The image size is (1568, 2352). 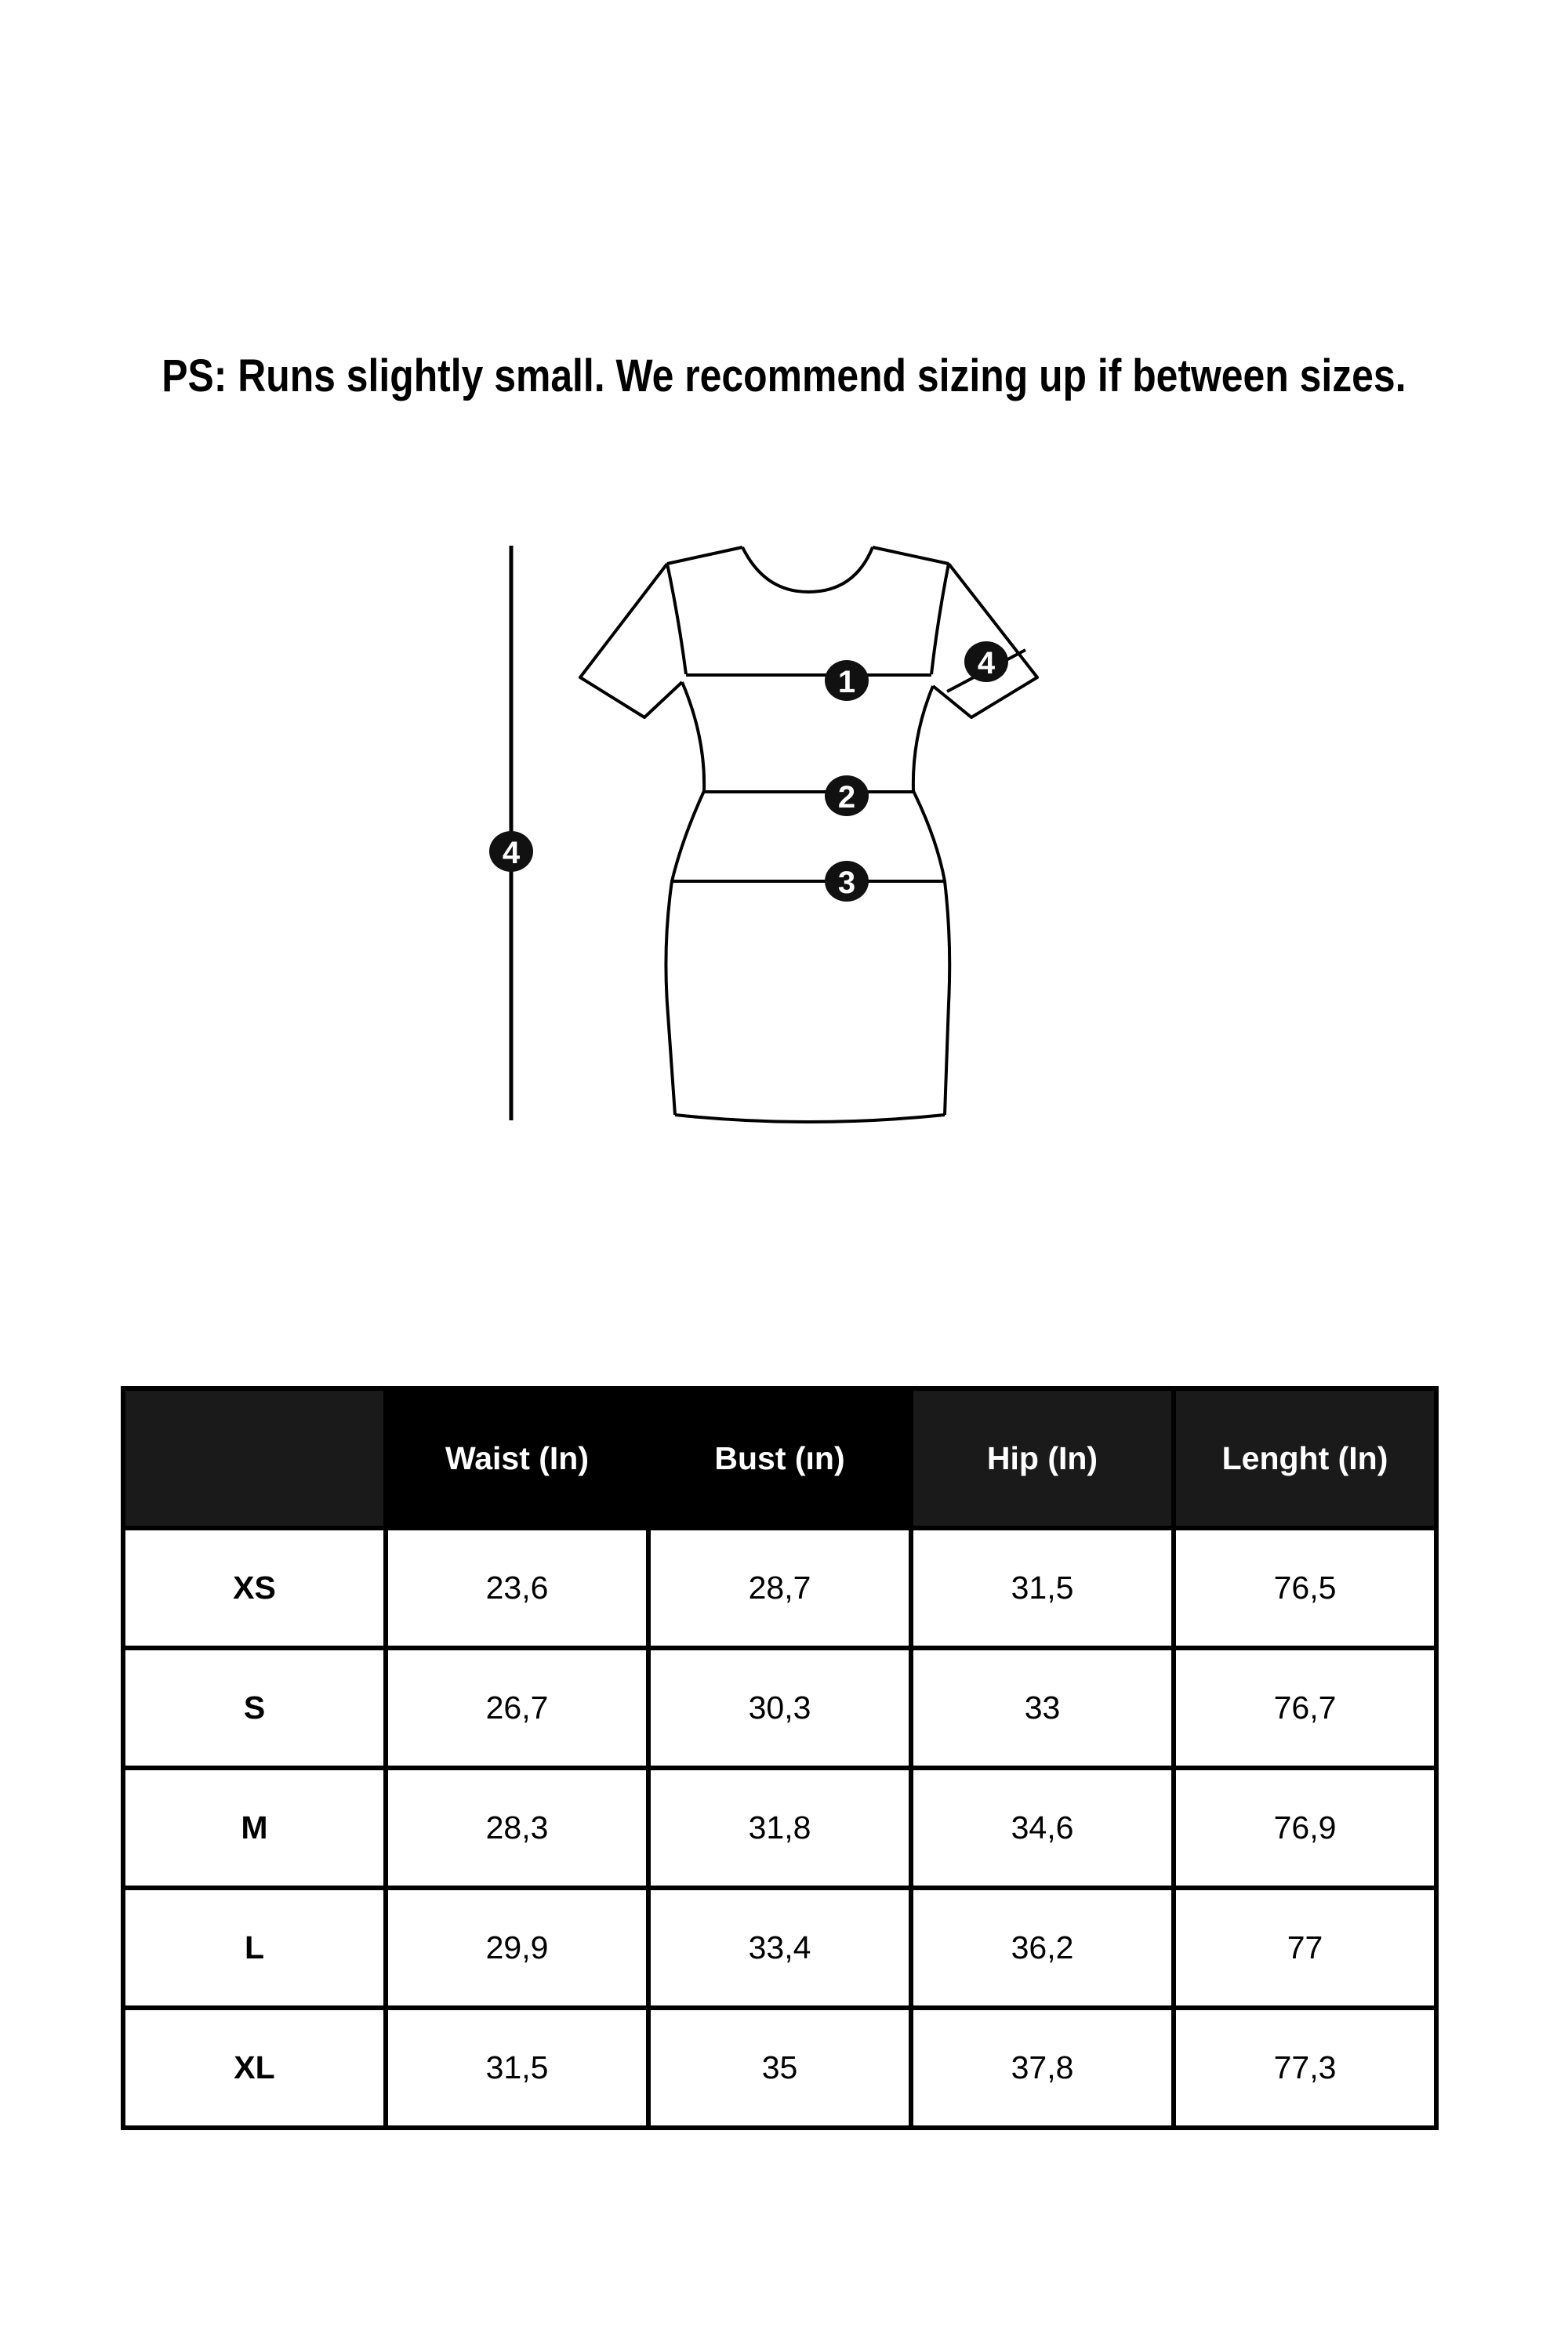 What do you see at coordinates (685, 899) in the screenshot?
I see `left-side` at bounding box center [685, 899].